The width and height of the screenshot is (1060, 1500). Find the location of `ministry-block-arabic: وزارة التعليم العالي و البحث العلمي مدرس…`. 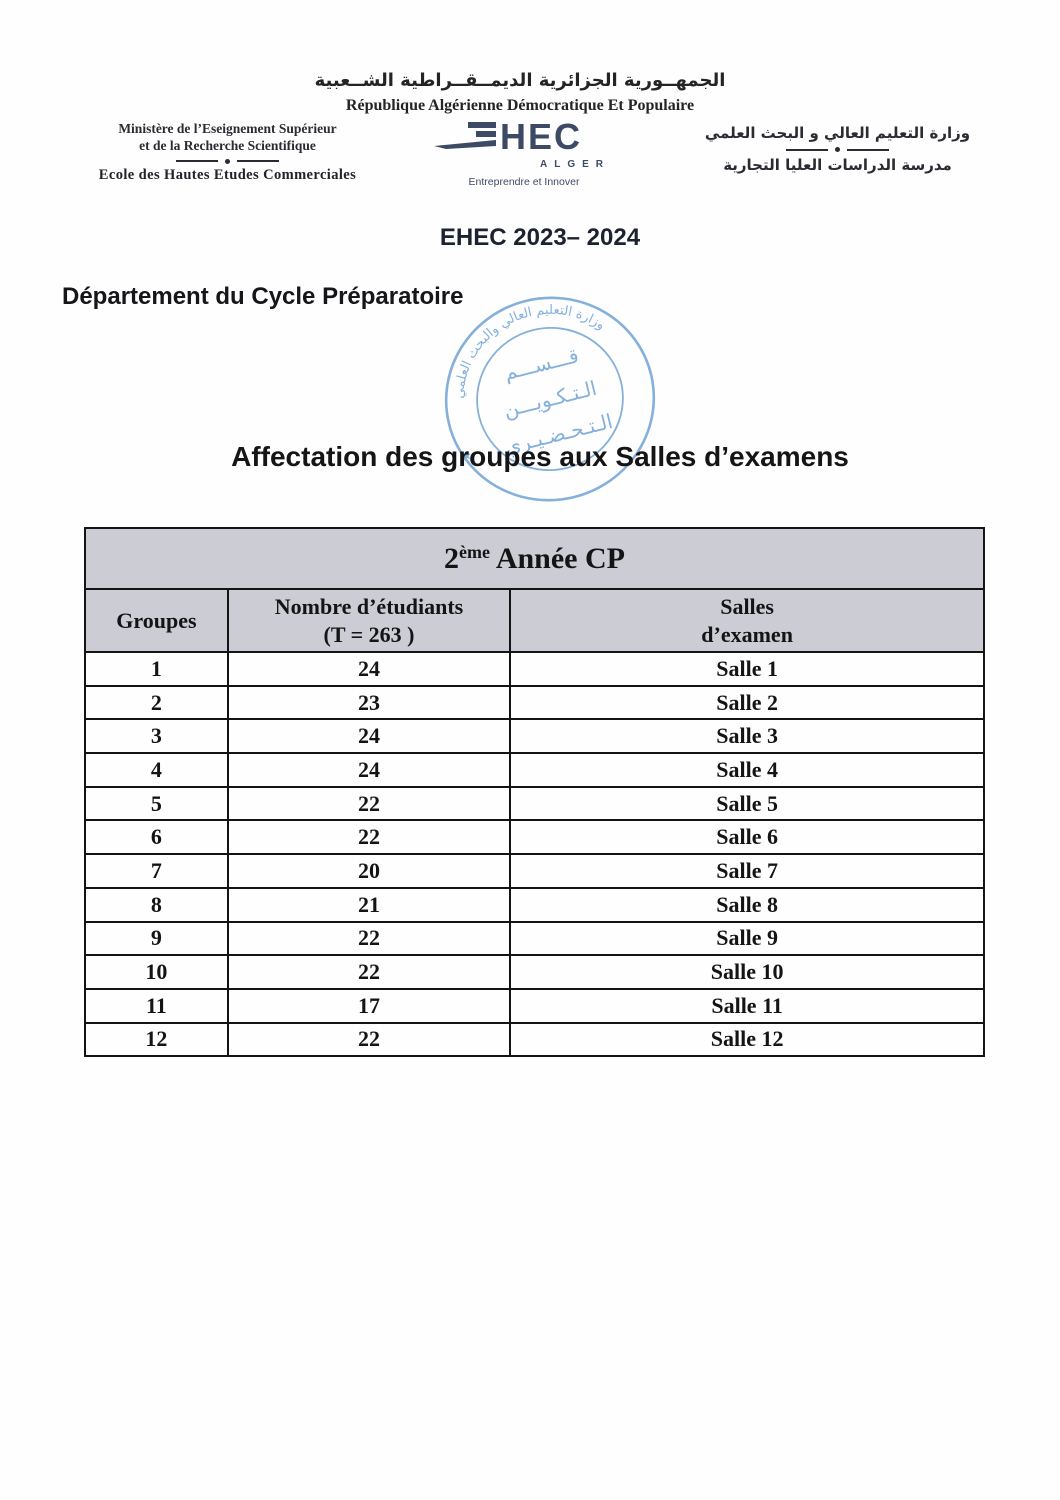

ministry-block-arabic: وزارة التعليم العالي و البحث العلمي مدرس… is located at coordinates (837, 149).